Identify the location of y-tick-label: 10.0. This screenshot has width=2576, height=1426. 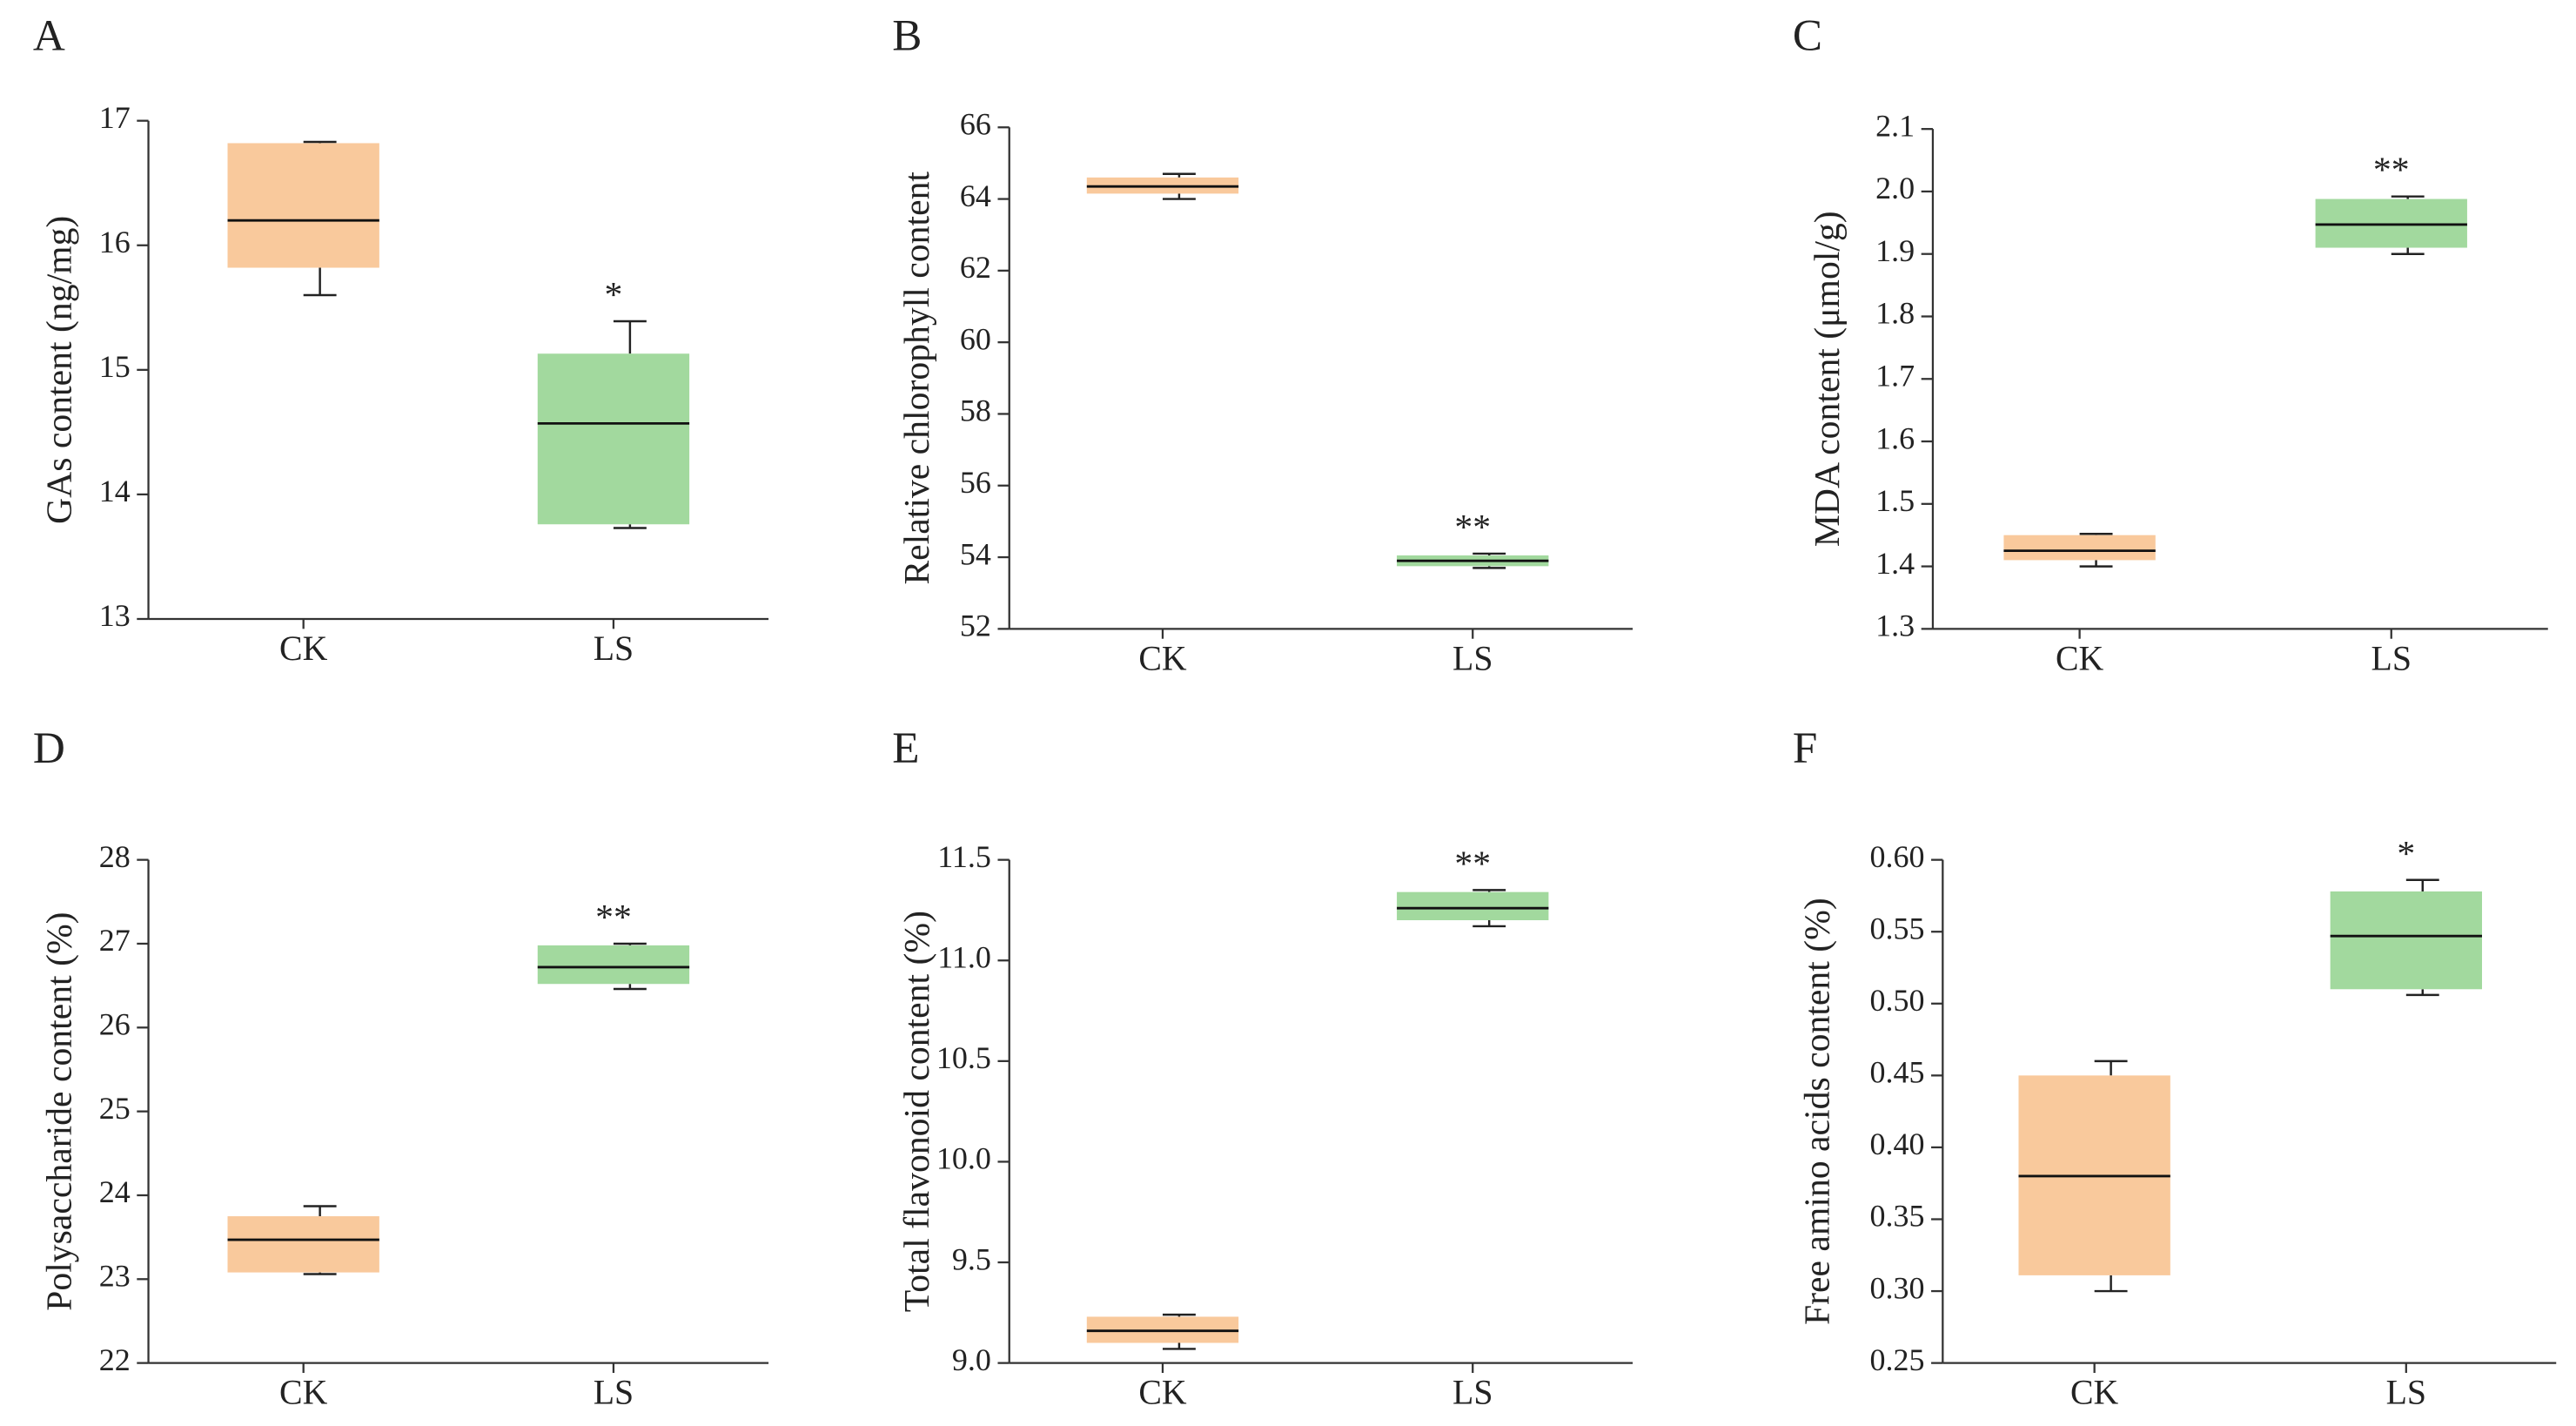
(963, 1158).